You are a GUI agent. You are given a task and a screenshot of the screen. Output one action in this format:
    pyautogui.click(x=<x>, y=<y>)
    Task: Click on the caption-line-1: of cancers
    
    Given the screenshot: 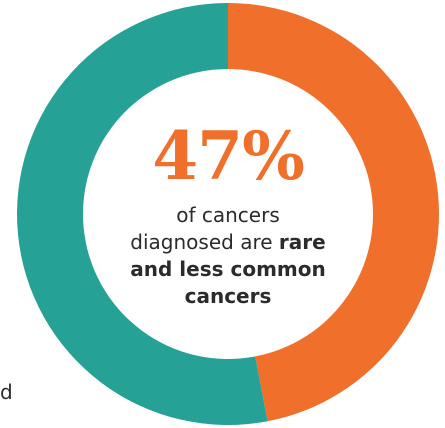 What is the action you would take?
    pyautogui.click(x=228, y=215)
    